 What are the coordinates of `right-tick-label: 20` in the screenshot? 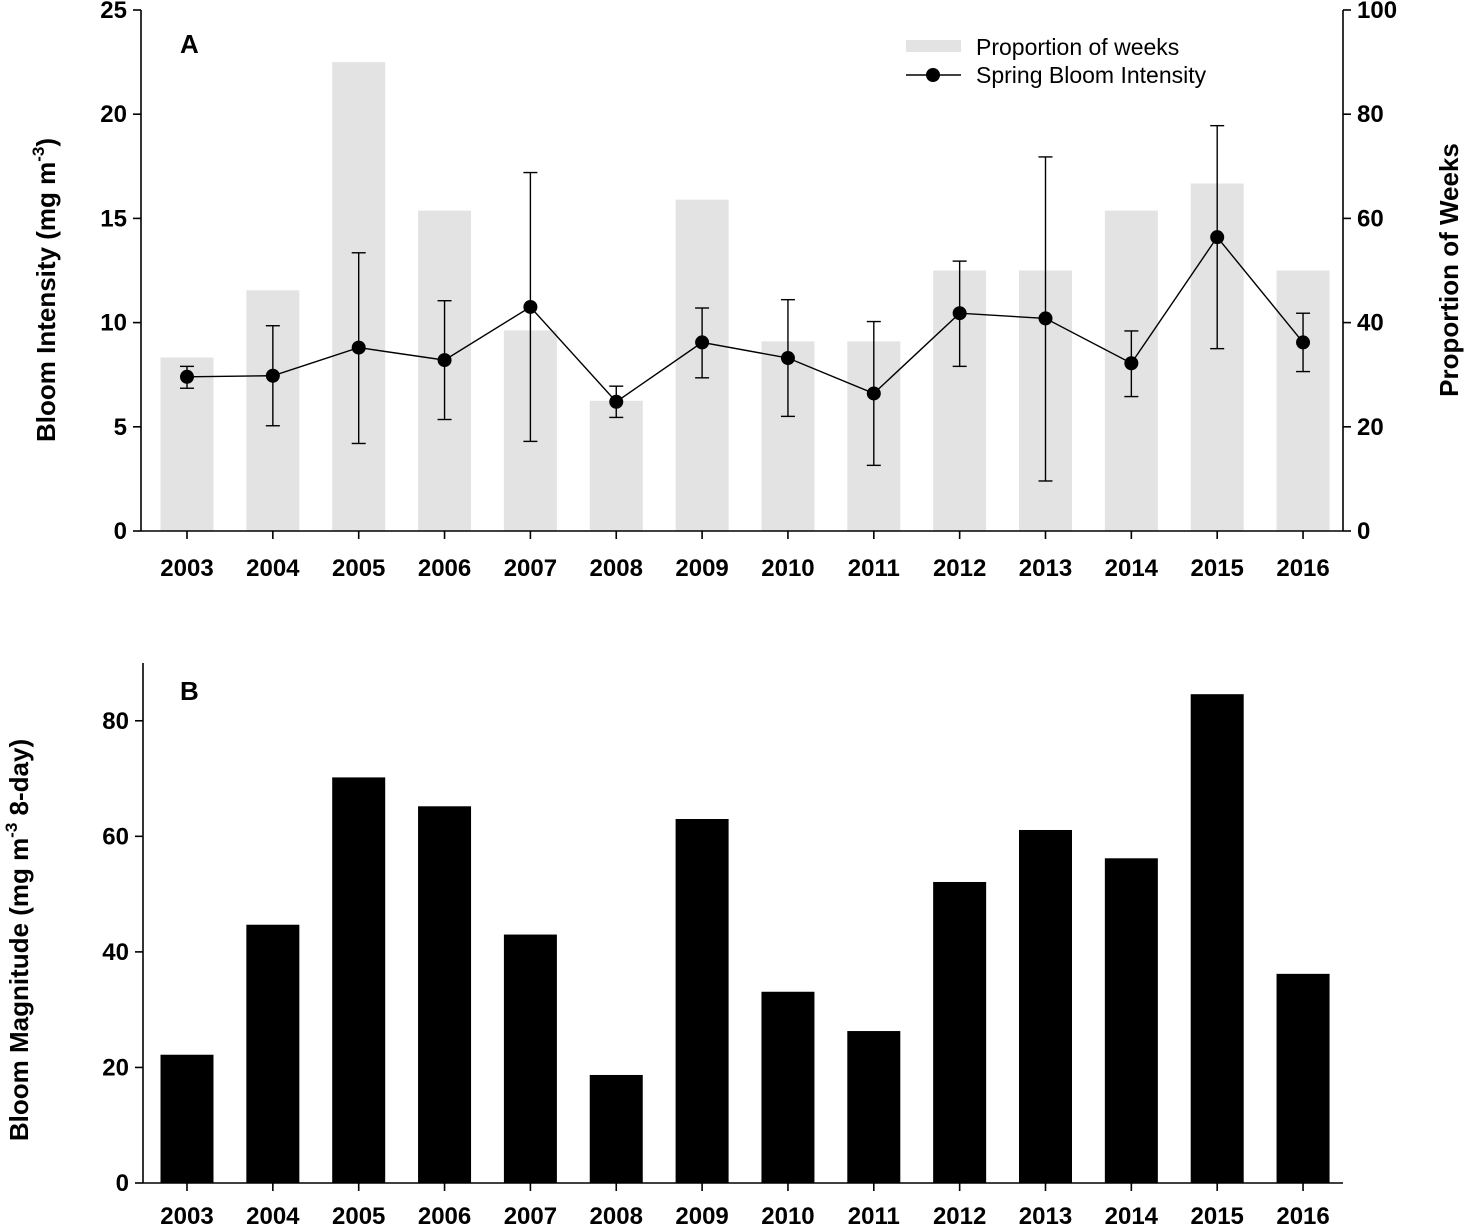 It's located at (1370, 427).